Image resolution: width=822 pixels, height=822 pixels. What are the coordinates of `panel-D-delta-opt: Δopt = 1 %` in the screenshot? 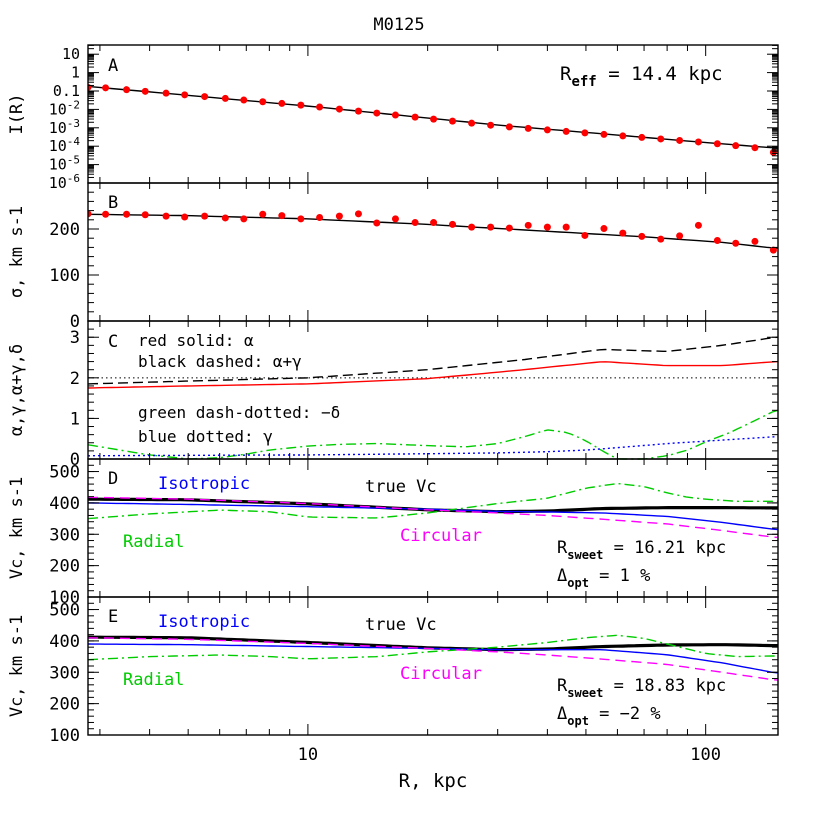 It's located at (603, 578).